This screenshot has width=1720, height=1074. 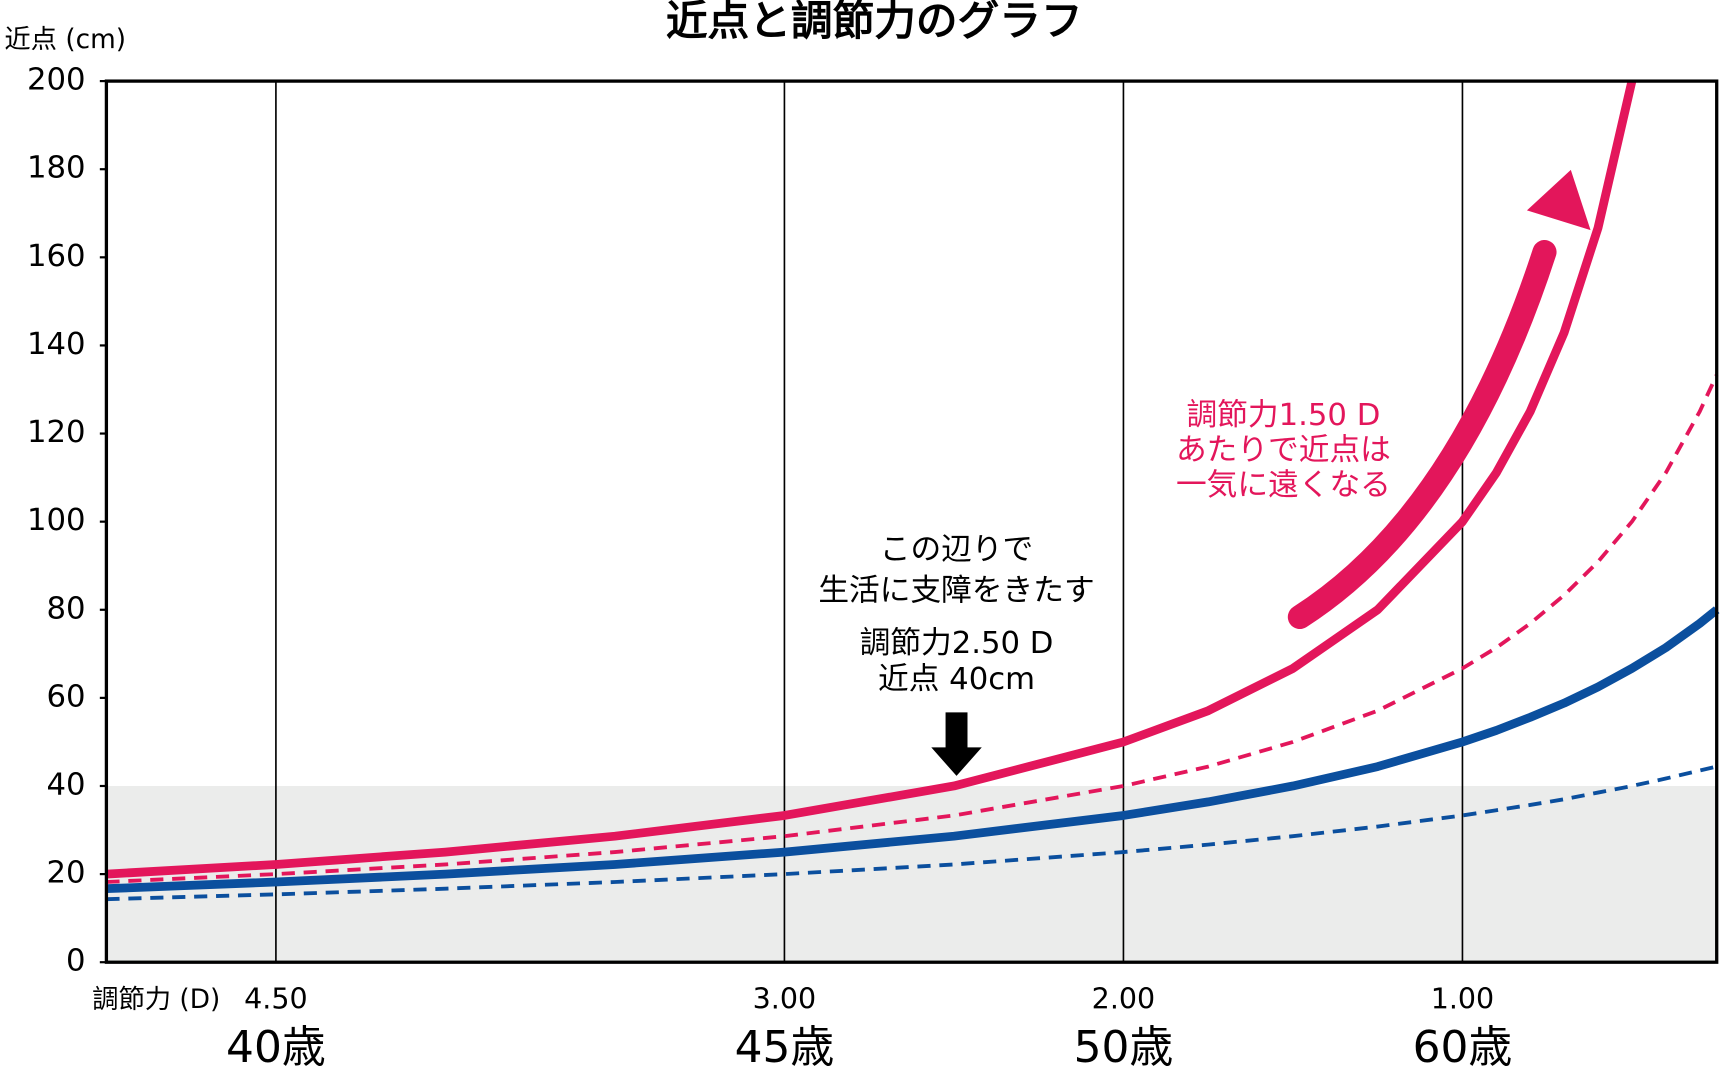 What do you see at coordinates (1123, 999) in the screenshot?
I see `x-tick-label: 2.00` at bounding box center [1123, 999].